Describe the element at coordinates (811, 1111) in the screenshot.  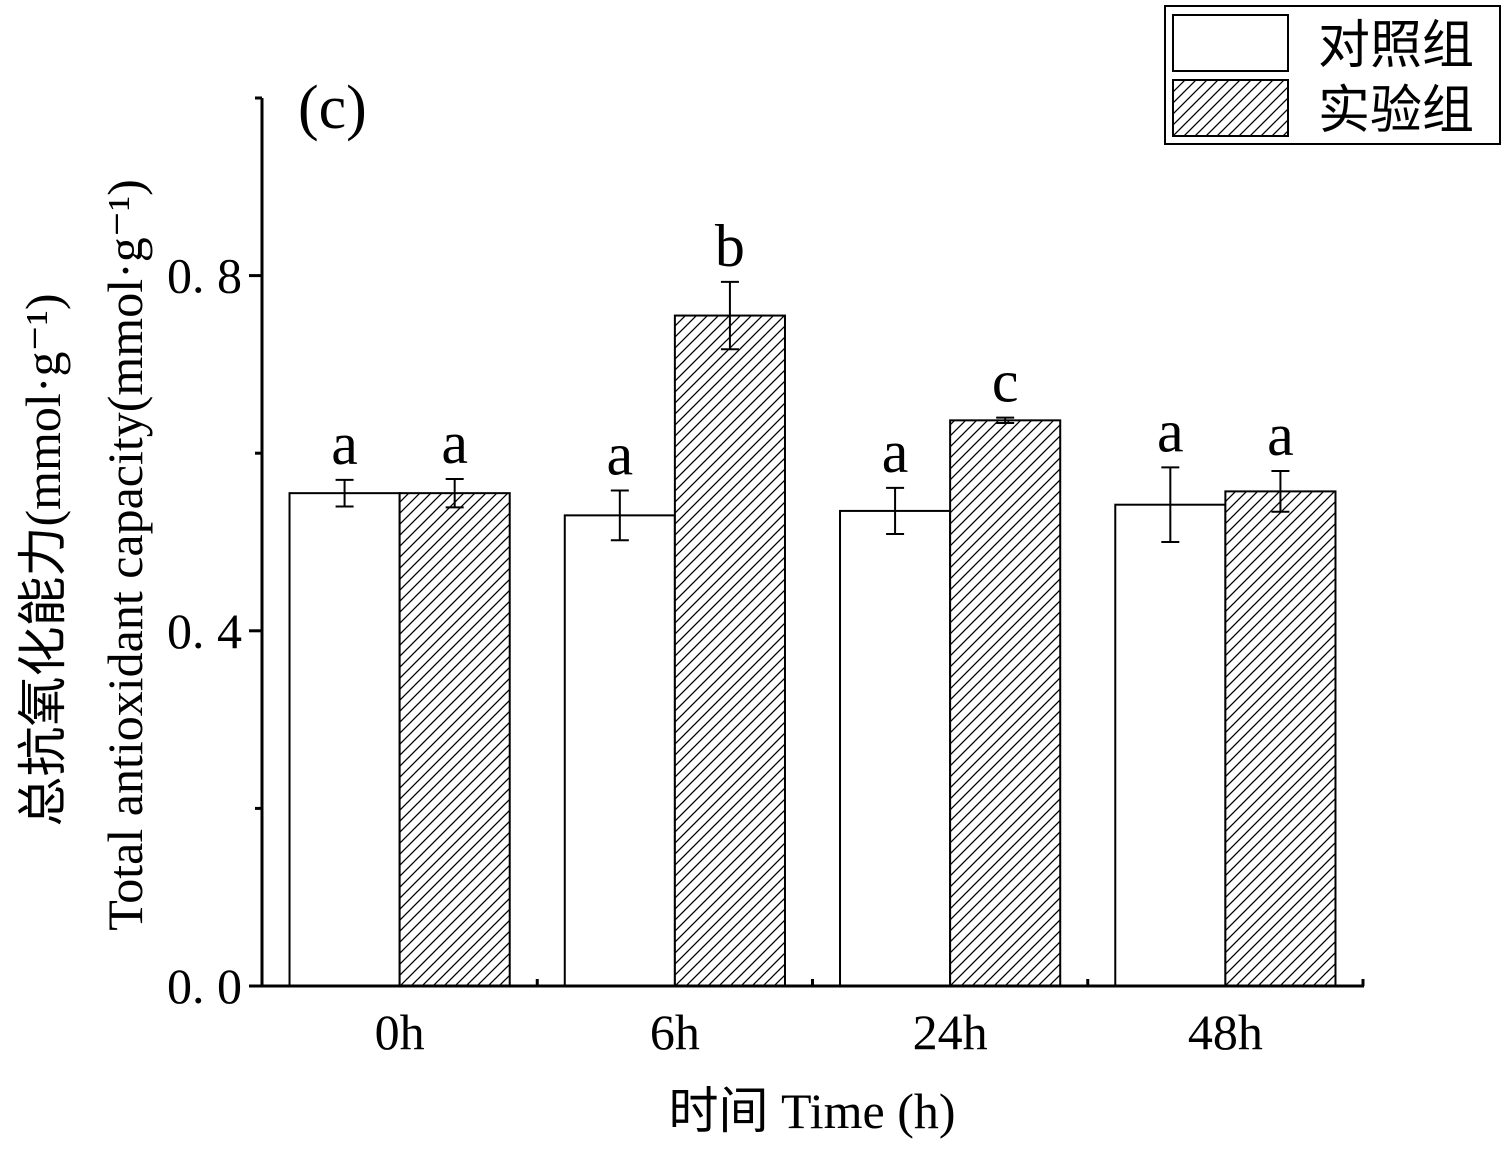
I see `x-axis-title: 时间 Time (h)` at that location.